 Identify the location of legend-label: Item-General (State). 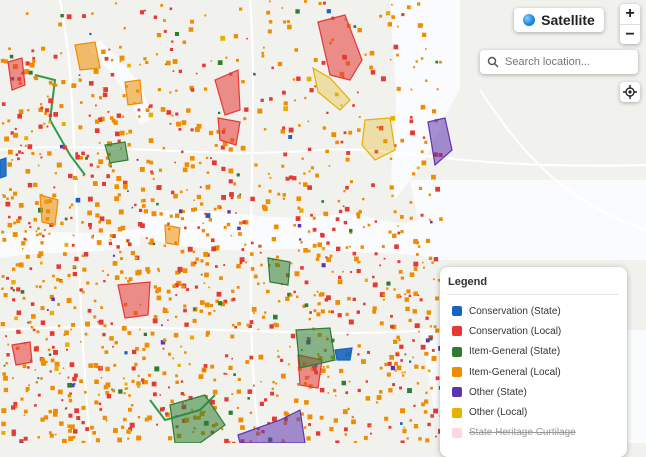
(515, 352).